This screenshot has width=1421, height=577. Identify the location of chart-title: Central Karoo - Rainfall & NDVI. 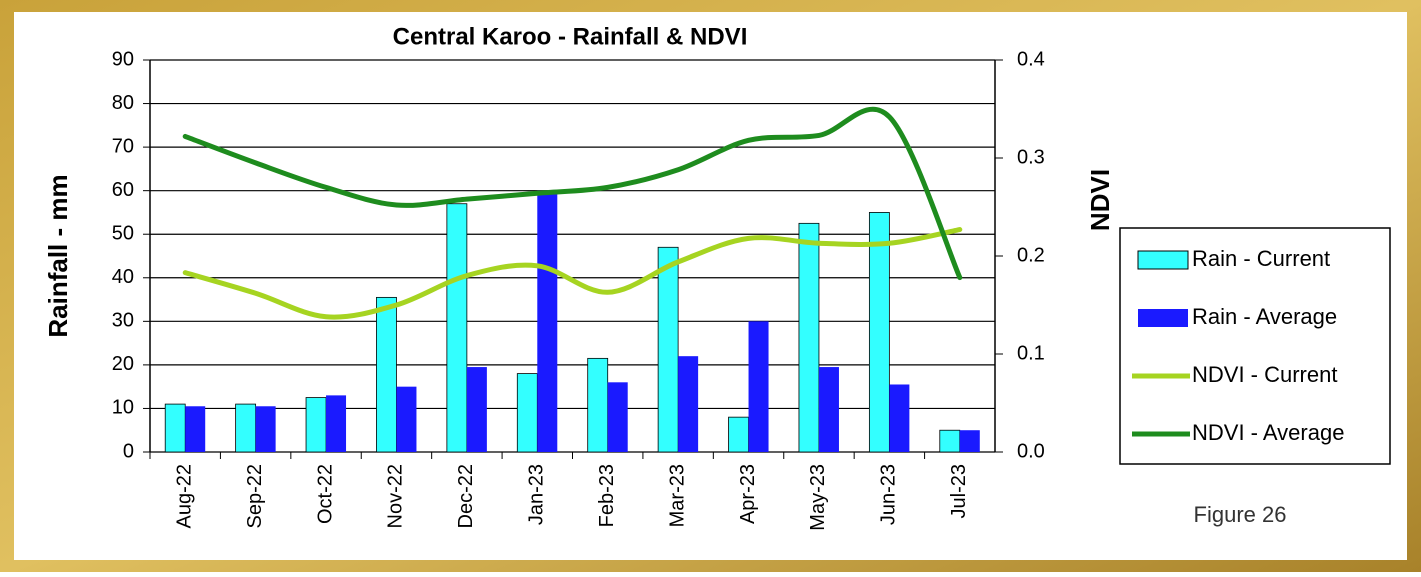
(570, 36).